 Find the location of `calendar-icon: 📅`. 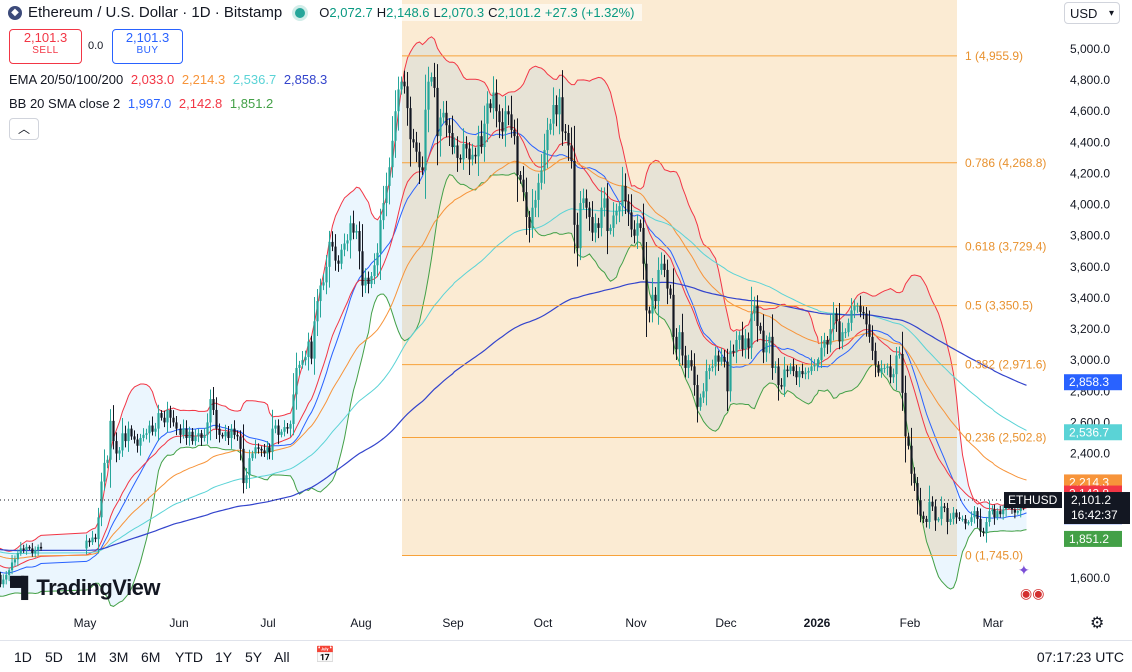

calendar-icon: 📅 is located at coordinates (325, 655).